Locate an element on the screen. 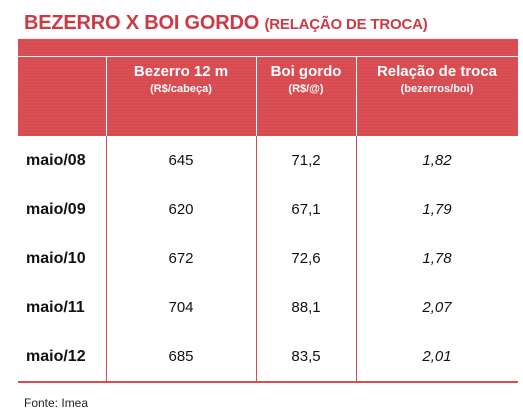  cell-boi-gordo: 83,5 is located at coordinates (306, 356).